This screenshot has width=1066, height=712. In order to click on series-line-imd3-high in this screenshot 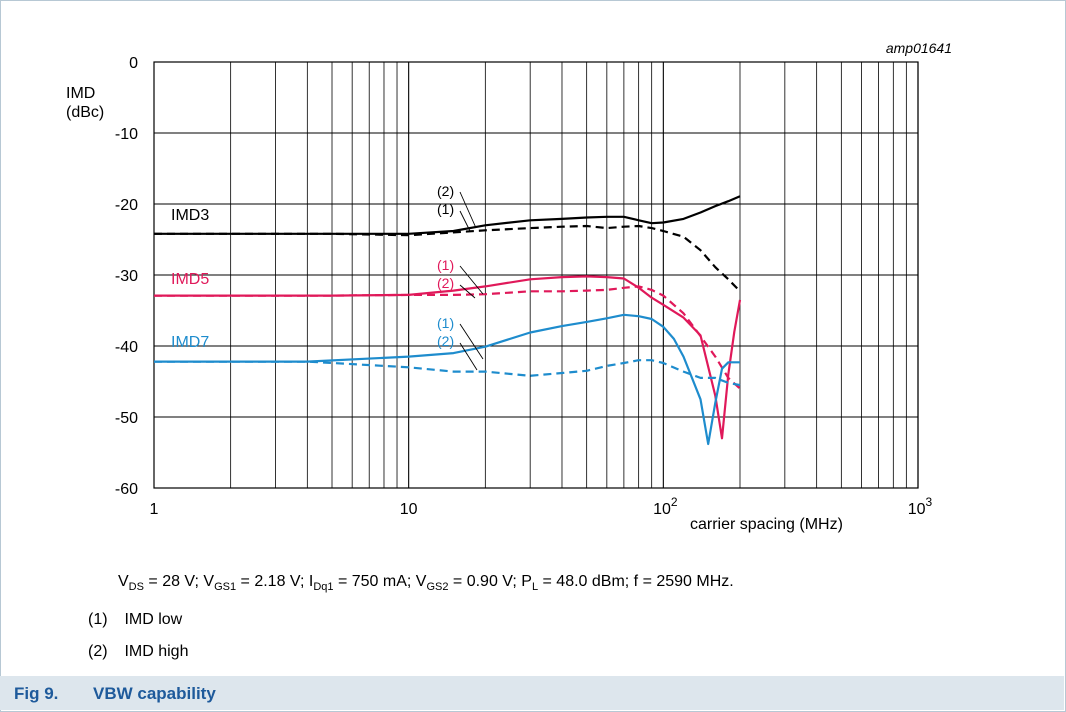, I will do `click(447, 258)`.